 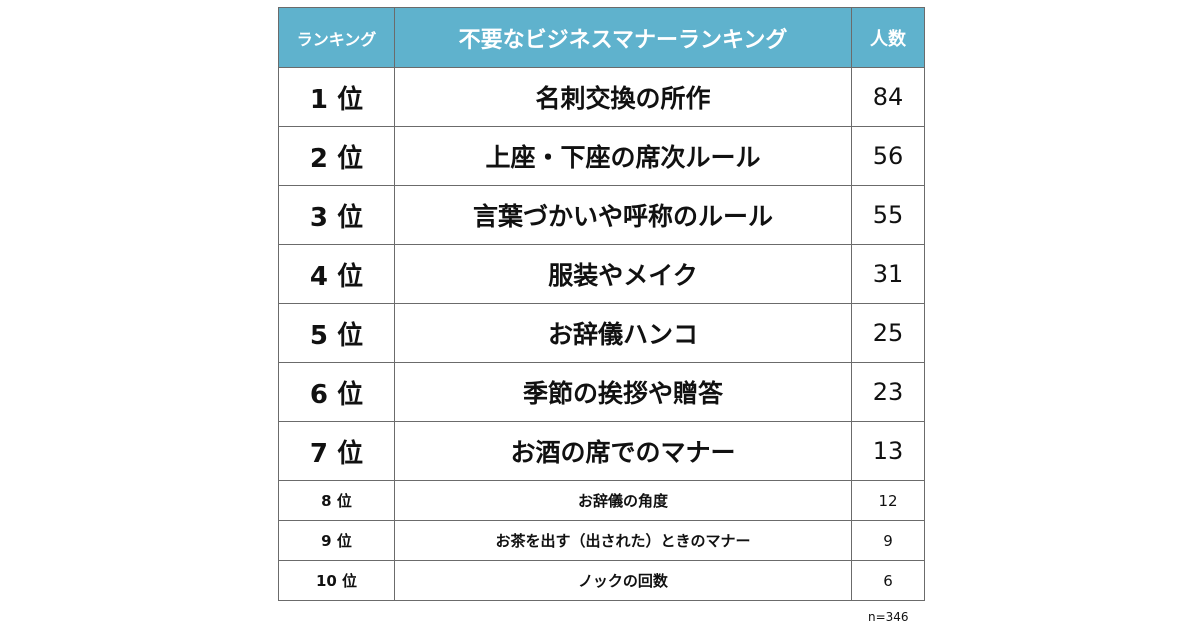 What do you see at coordinates (623, 451) in the screenshot?
I see `item-cell: お酒の席でのマナー` at bounding box center [623, 451].